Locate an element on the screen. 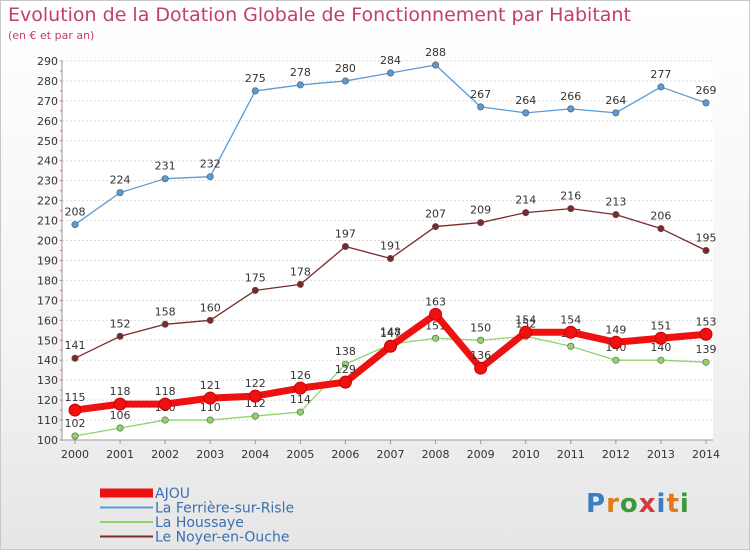  data-label: 288 is located at coordinates (435, 52).